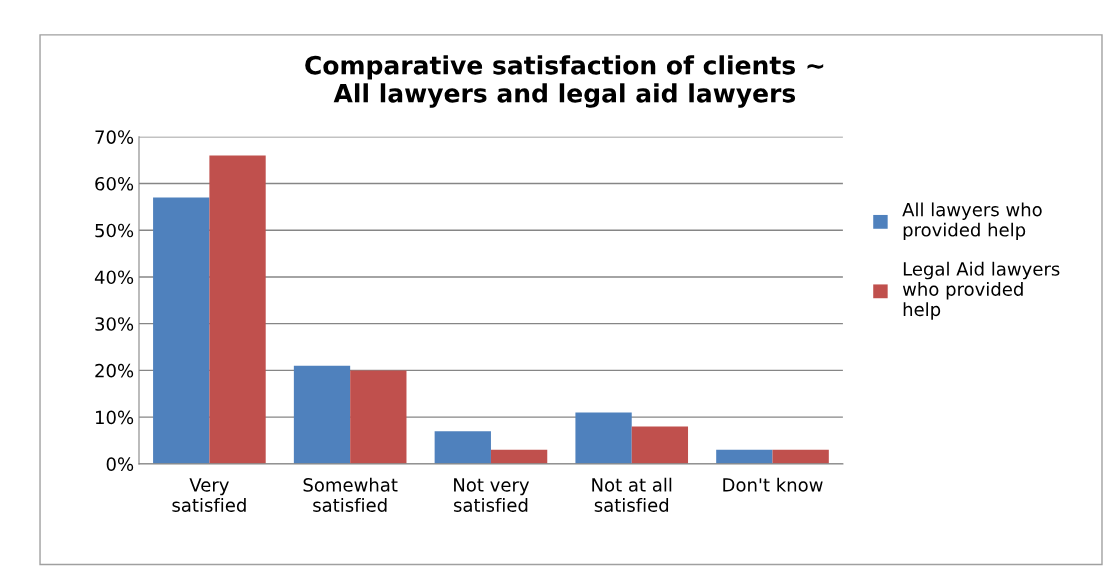 Image resolution: width=1112 pixels, height=582 pixels. What do you see at coordinates (114, 370) in the screenshot?
I see `y-tick-label: 20%` at bounding box center [114, 370].